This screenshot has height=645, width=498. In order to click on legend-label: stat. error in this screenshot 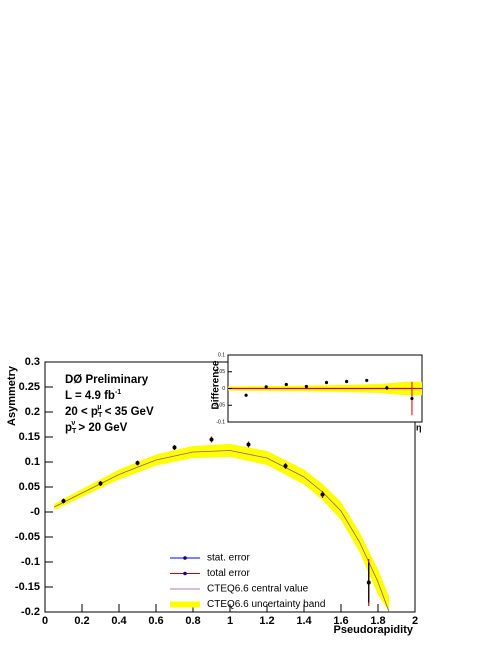, I will do `click(228, 558)`.